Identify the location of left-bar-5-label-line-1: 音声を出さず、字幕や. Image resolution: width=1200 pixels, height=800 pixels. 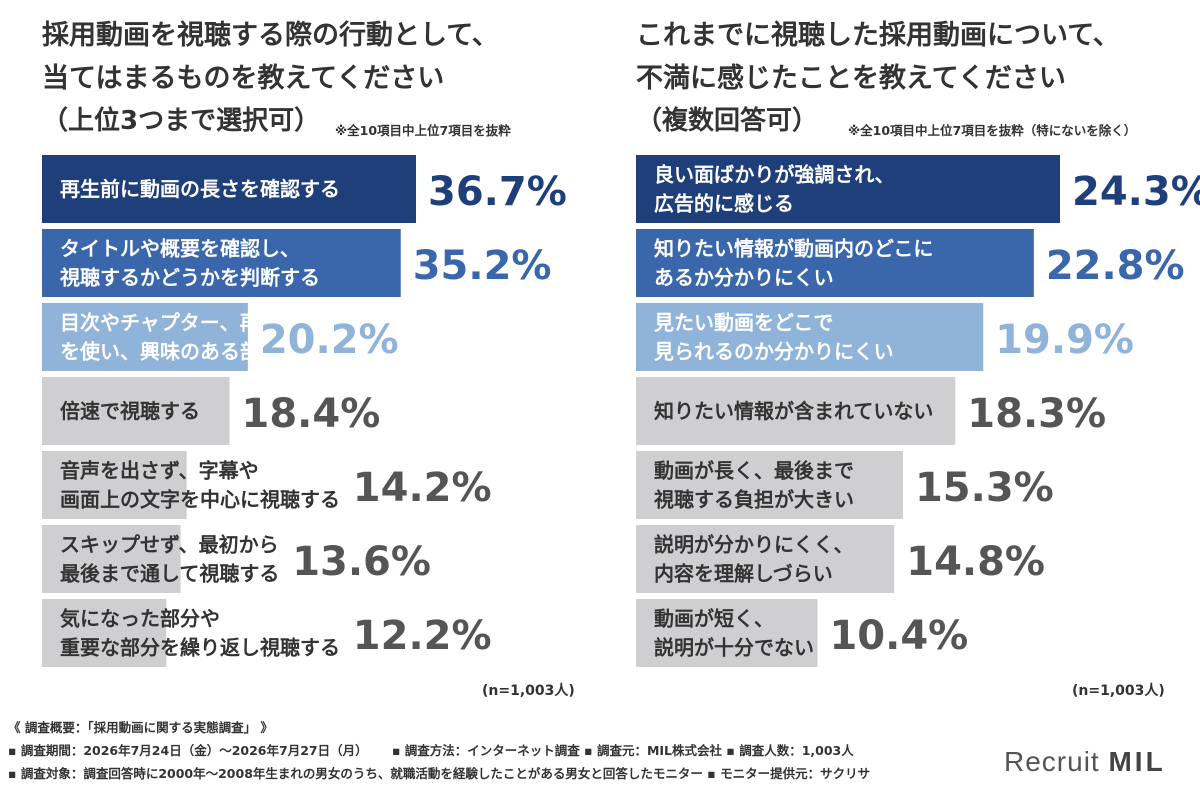
(159, 471).